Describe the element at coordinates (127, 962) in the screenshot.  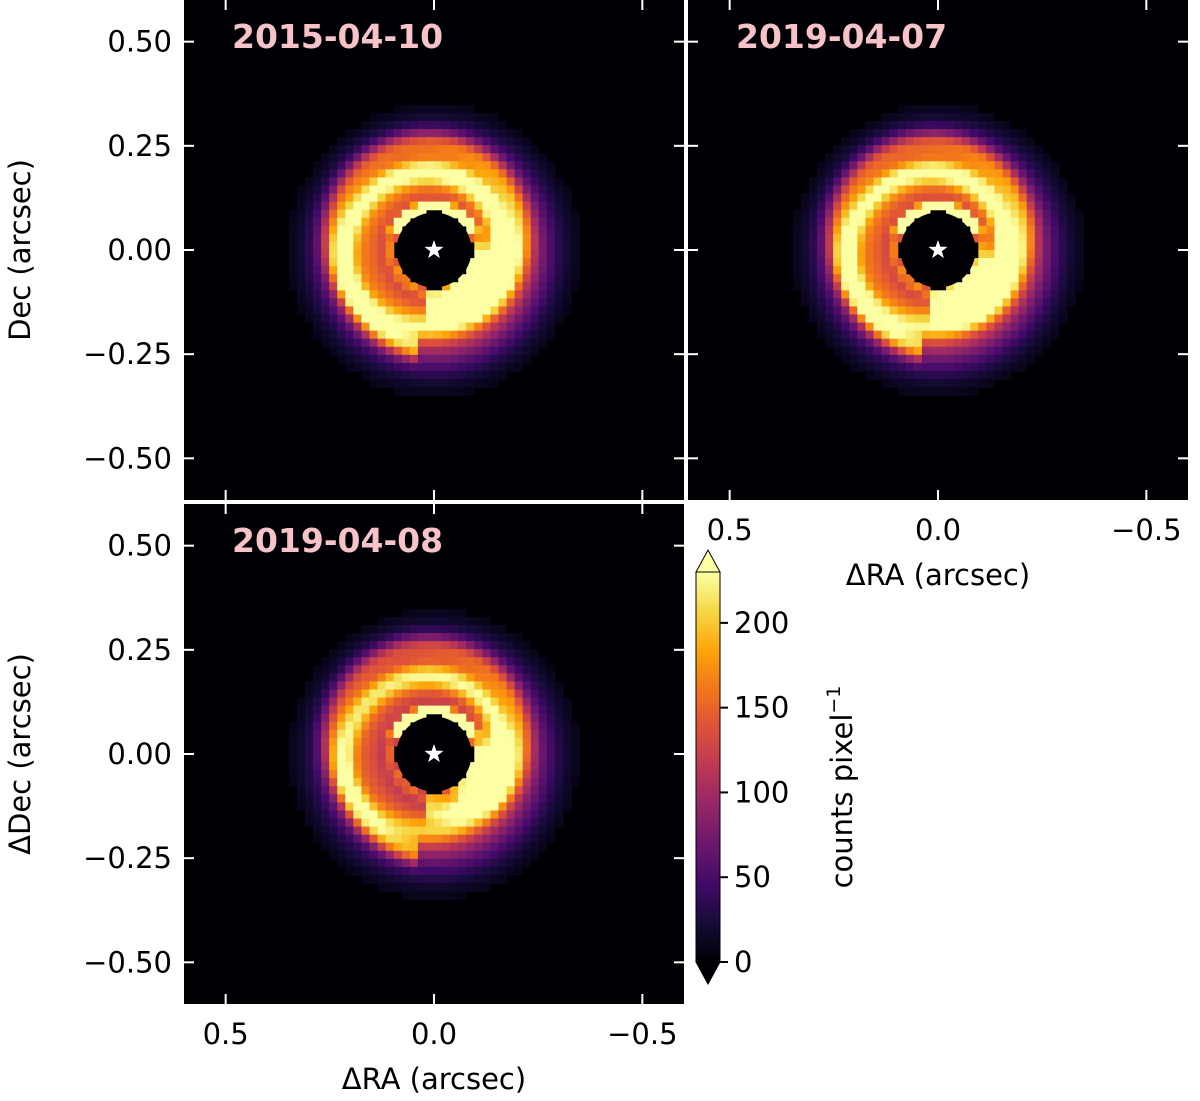
I see `y-tick-label: −0.50` at that location.